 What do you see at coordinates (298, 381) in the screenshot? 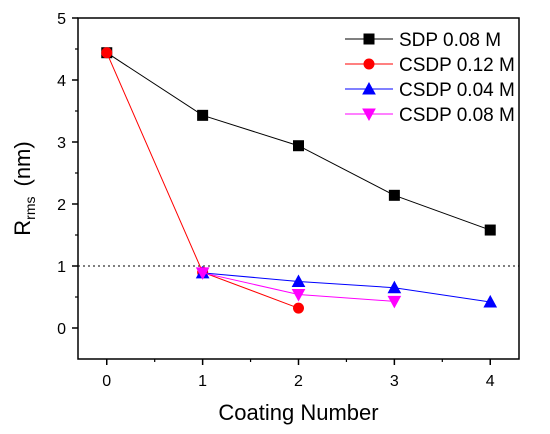
I see `x-tick-label-2: 2` at bounding box center [298, 381].